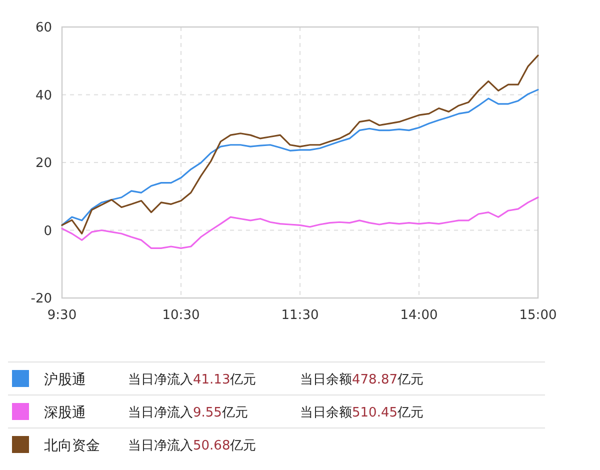 This screenshot has height=470, width=600. I want to click on x-tick-label: 11:30, so click(300, 315).